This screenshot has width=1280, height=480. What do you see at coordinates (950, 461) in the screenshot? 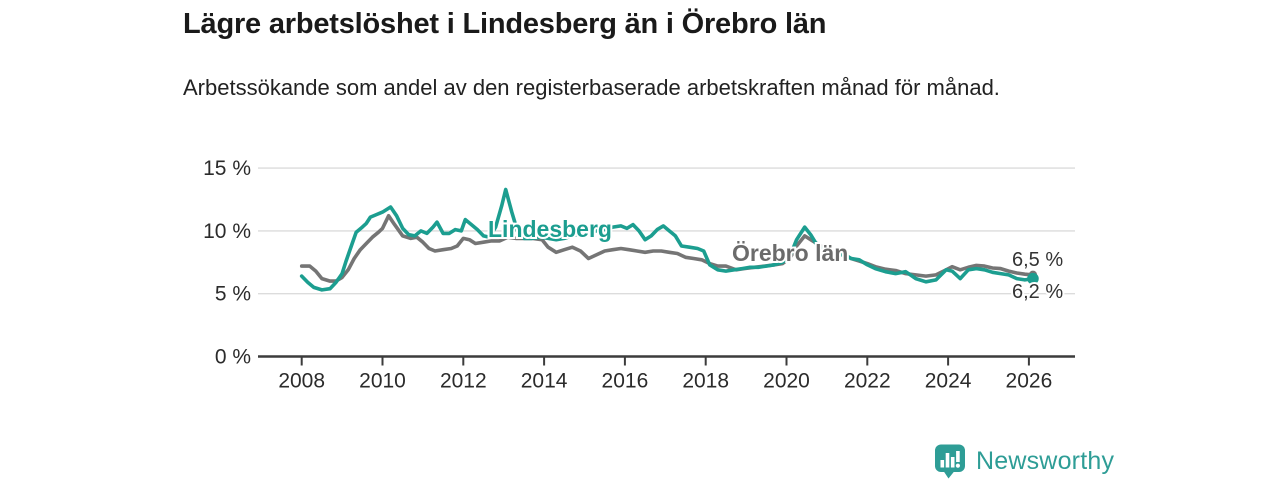
I see `newsworthy-icon` at bounding box center [950, 461].